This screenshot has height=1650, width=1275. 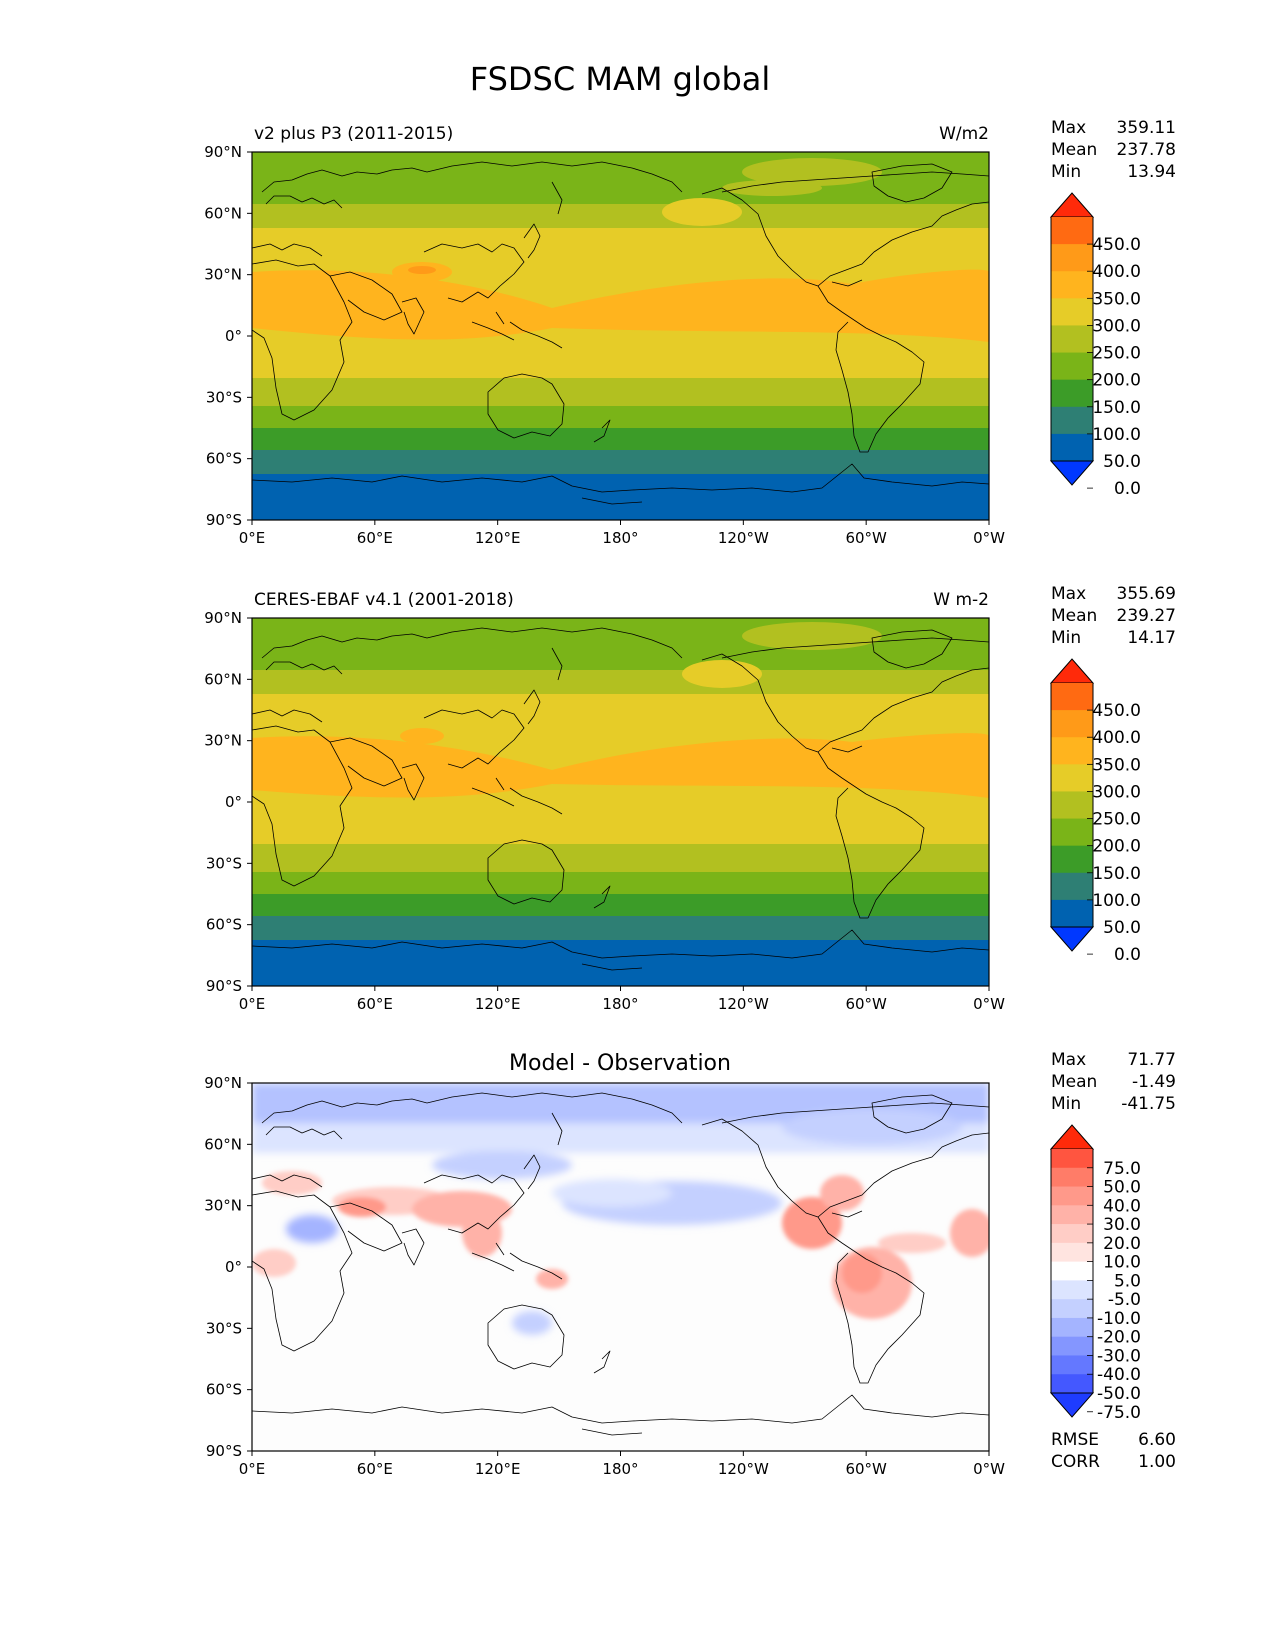 What do you see at coordinates (1075, 1440) in the screenshot?
I see `stat-label: RMSE` at bounding box center [1075, 1440].